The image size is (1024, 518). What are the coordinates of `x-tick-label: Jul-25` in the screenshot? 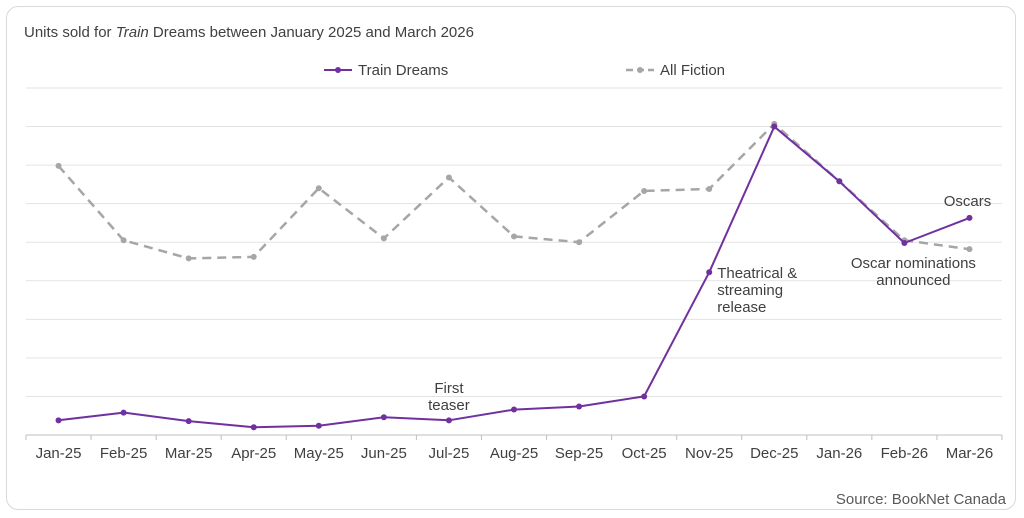 It's located at (449, 453).